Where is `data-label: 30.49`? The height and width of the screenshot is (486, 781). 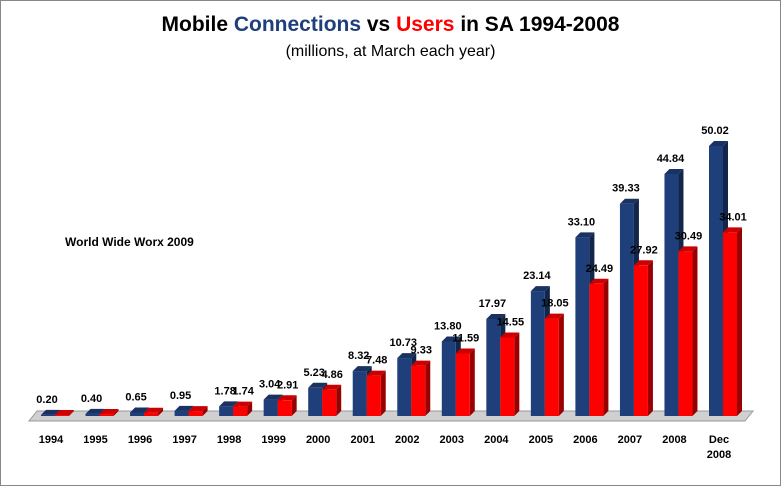 data-label: 30.49 is located at coordinates (689, 236).